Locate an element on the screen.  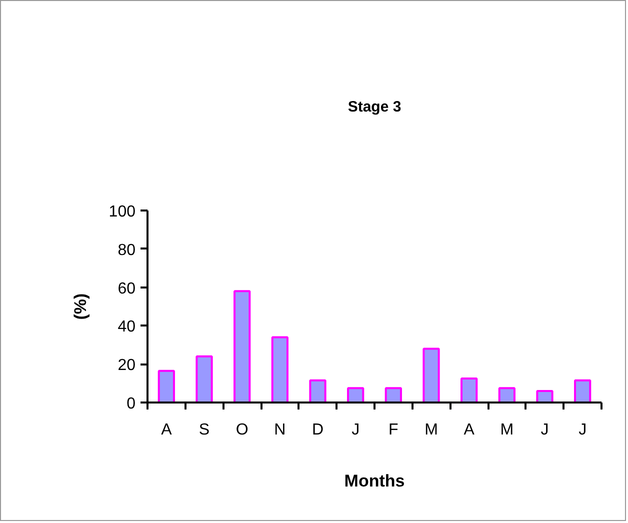
y-tick-label: 100 is located at coordinates (122, 212).